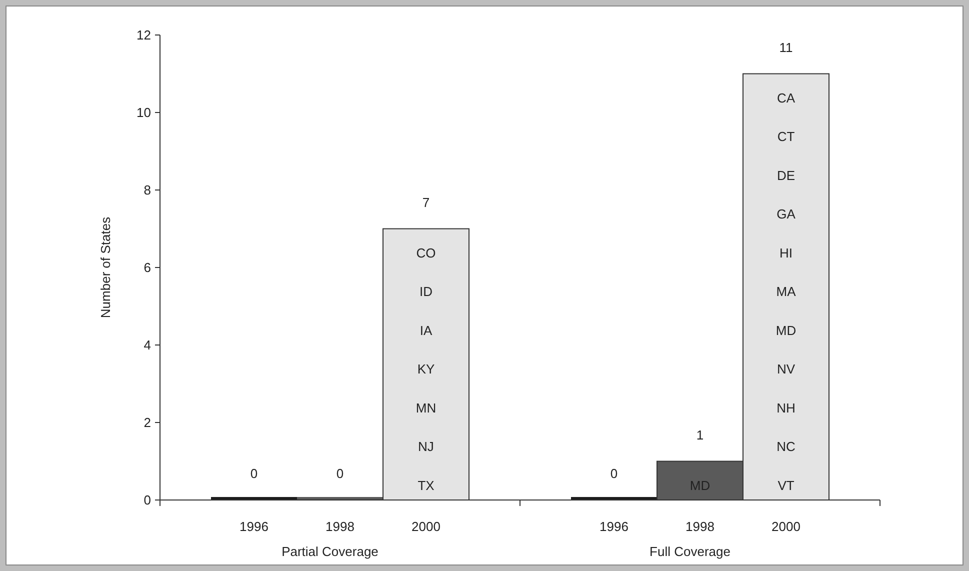  Describe the element at coordinates (786, 292) in the screenshot. I see `annotation: MA` at that location.